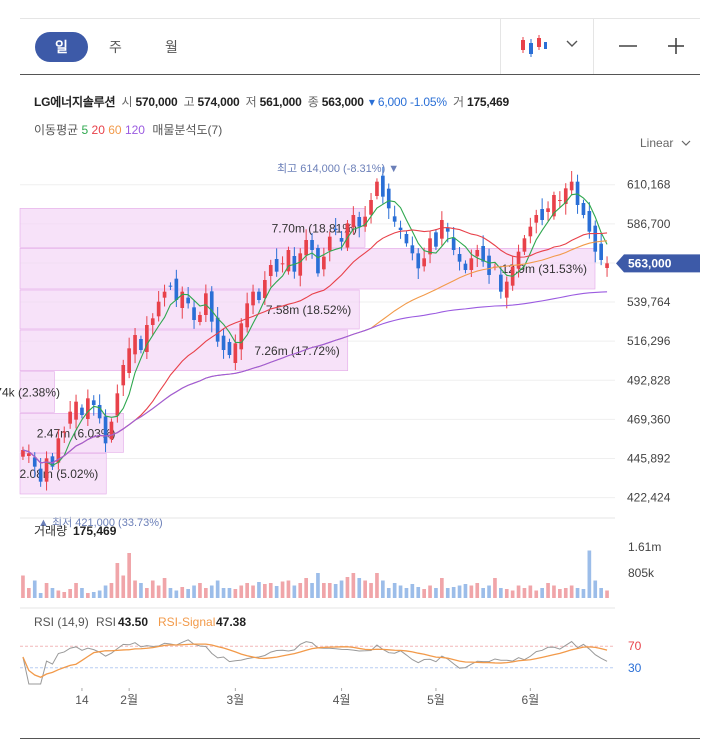 The height and width of the screenshot is (748, 715). I want to click on high-value: 574,000, so click(218, 102).